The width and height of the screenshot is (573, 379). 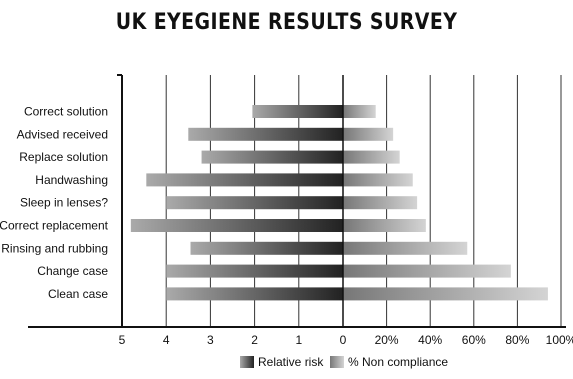 I want to click on category-label: Rinsing and rubbing, so click(x=54, y=248).